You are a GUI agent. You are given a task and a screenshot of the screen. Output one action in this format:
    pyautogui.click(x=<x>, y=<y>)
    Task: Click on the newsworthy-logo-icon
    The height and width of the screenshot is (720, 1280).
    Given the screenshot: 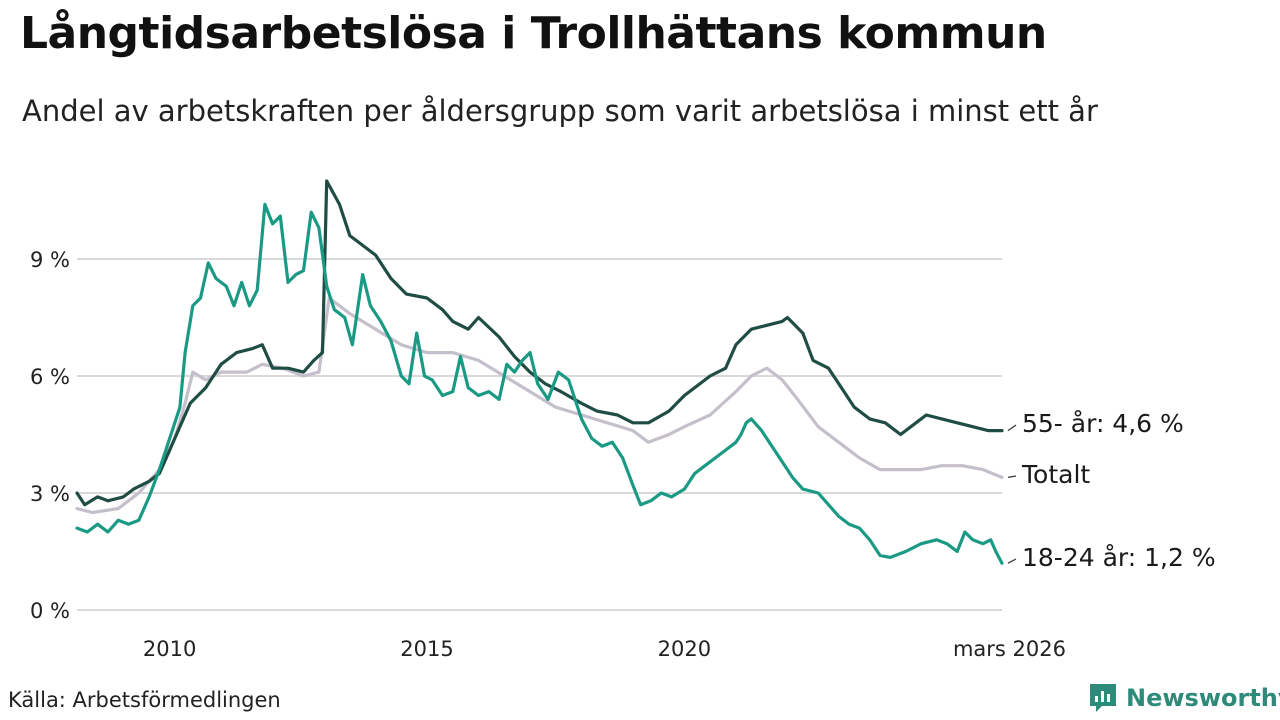 What is the action you would take?
    pyautogui.click(x=1103, y=698)
    